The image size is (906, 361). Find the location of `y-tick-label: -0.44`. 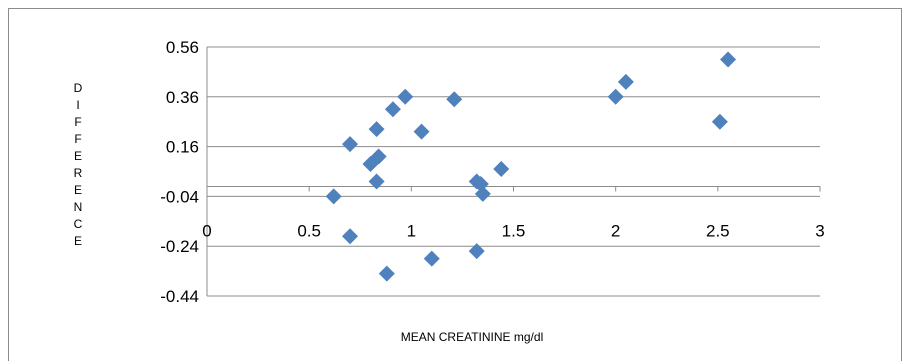

y-tick-label: -0.44 is located at coordinates (179, 296).